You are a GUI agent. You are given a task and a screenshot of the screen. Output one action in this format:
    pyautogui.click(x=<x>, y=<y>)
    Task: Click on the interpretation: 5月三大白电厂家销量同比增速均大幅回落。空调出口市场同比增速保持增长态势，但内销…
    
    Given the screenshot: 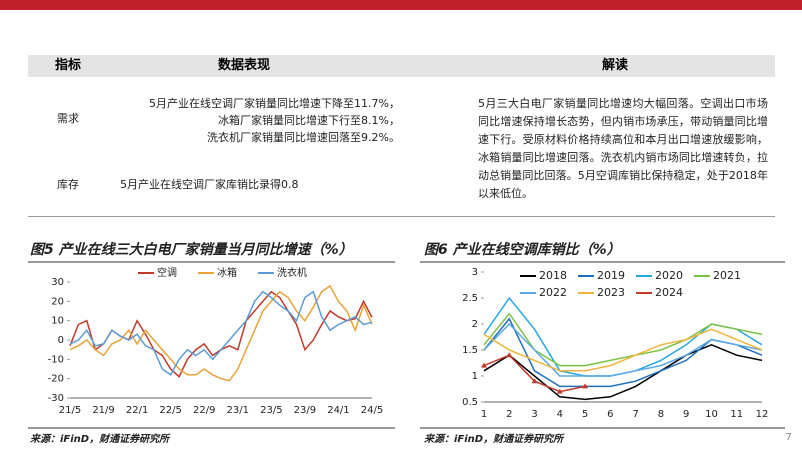 What is the action you would take?
    pyautogui.click(x=623, y=148)
    